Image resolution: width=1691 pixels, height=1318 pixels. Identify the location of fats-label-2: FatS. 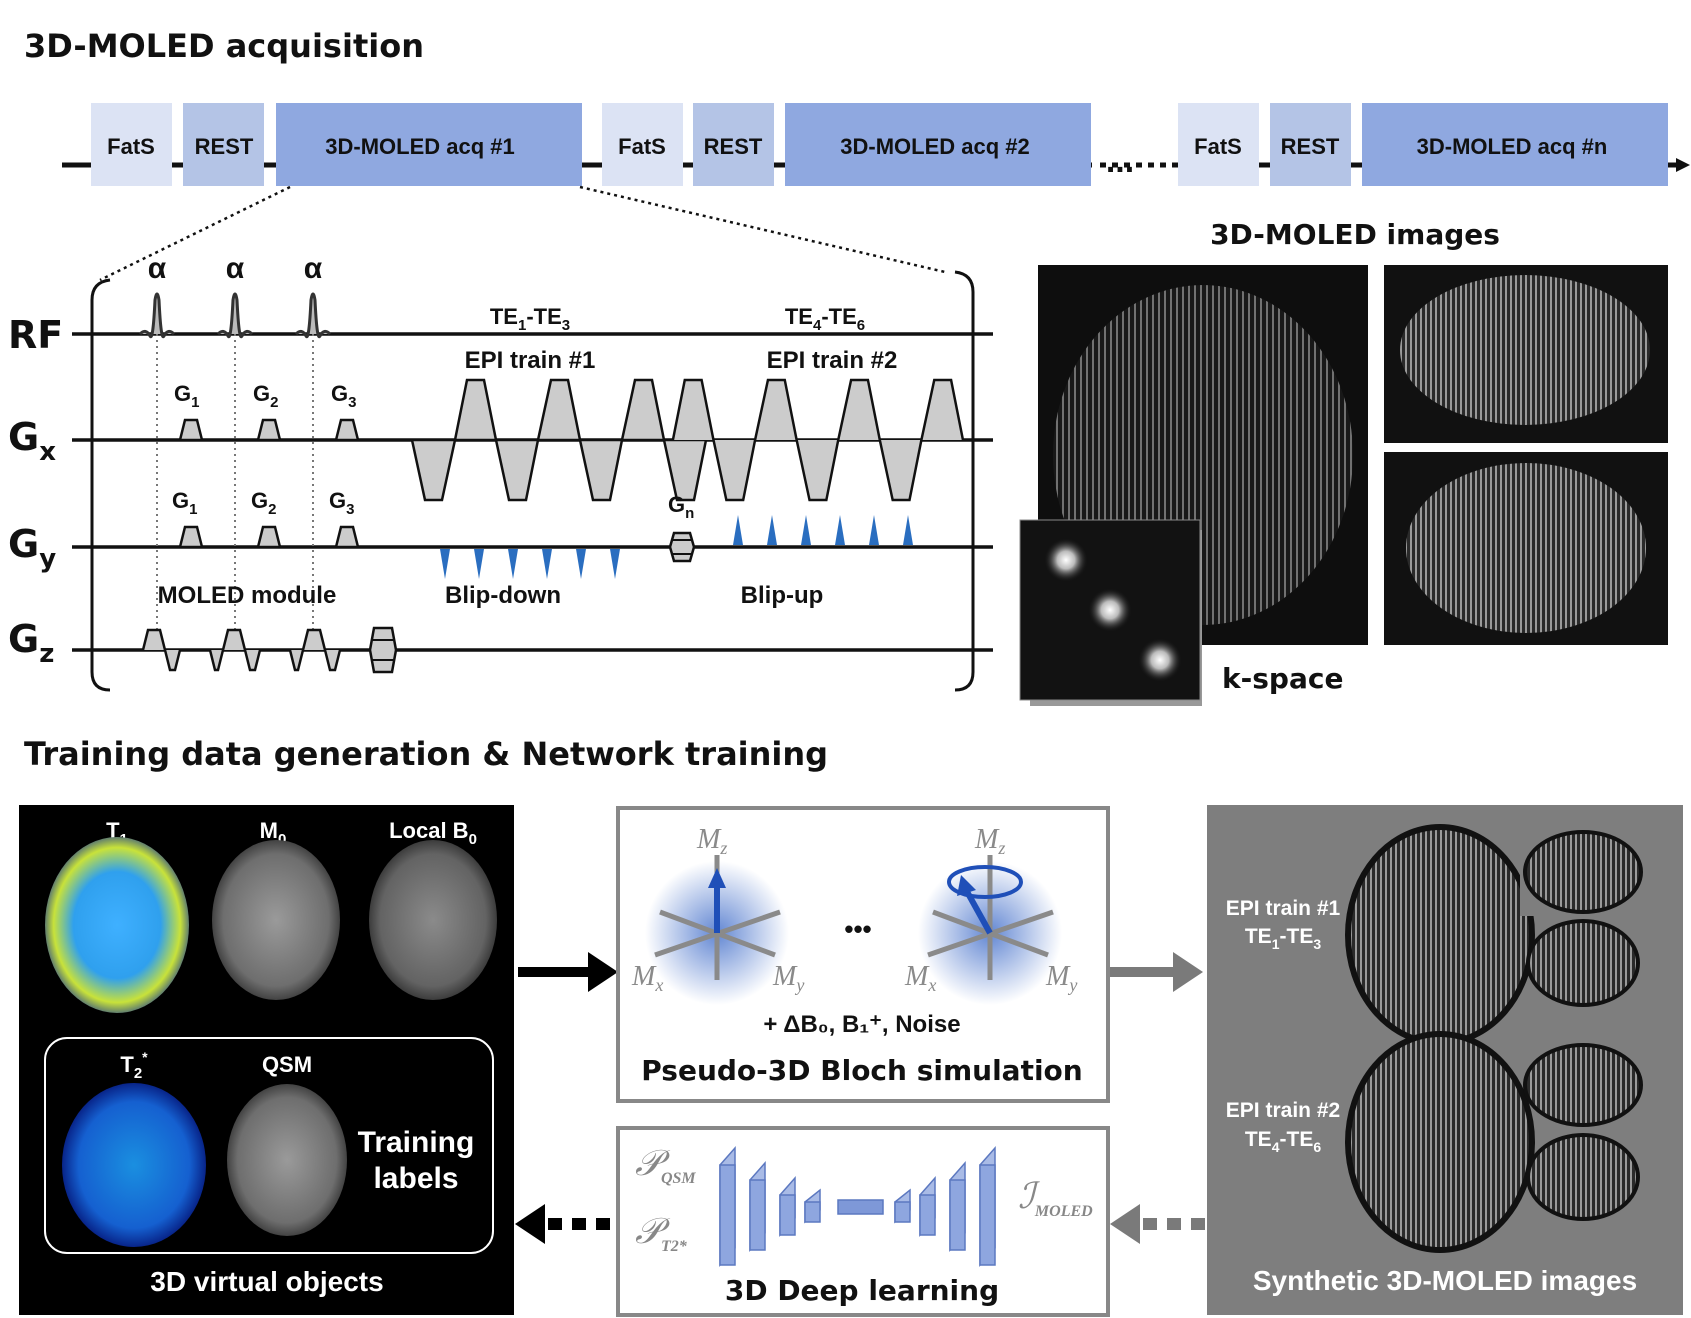
(642, 146).